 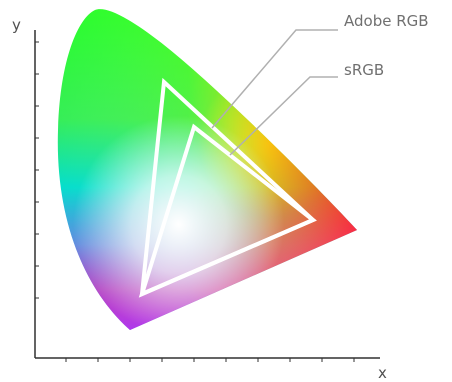 What do you see at coordinates (210, 360) in the screenshot?
I see `x-axis-ticks` at bounding box center [210, 360].